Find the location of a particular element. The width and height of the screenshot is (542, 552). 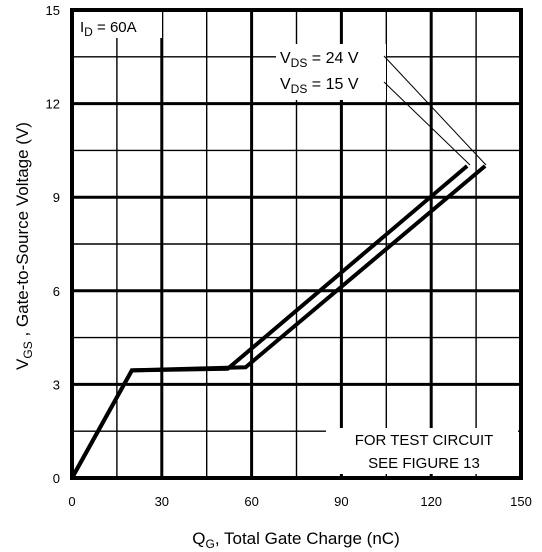

x-tick-label: 120 is located at coordinates (431, 501).